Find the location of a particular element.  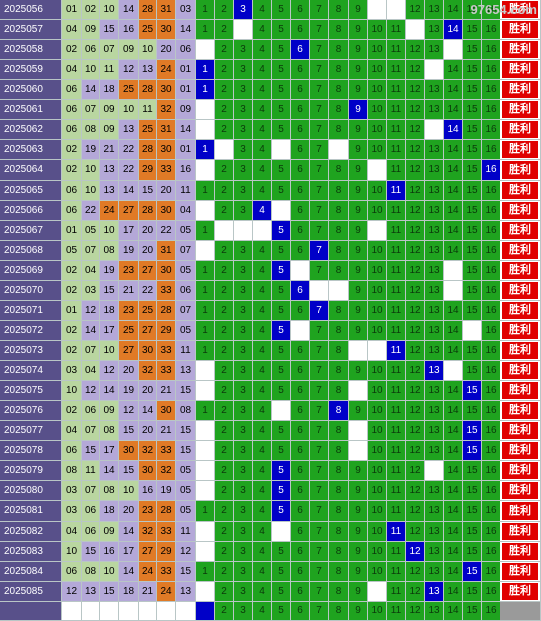

blue-ball: 08 is located at coordinates (186, 411).